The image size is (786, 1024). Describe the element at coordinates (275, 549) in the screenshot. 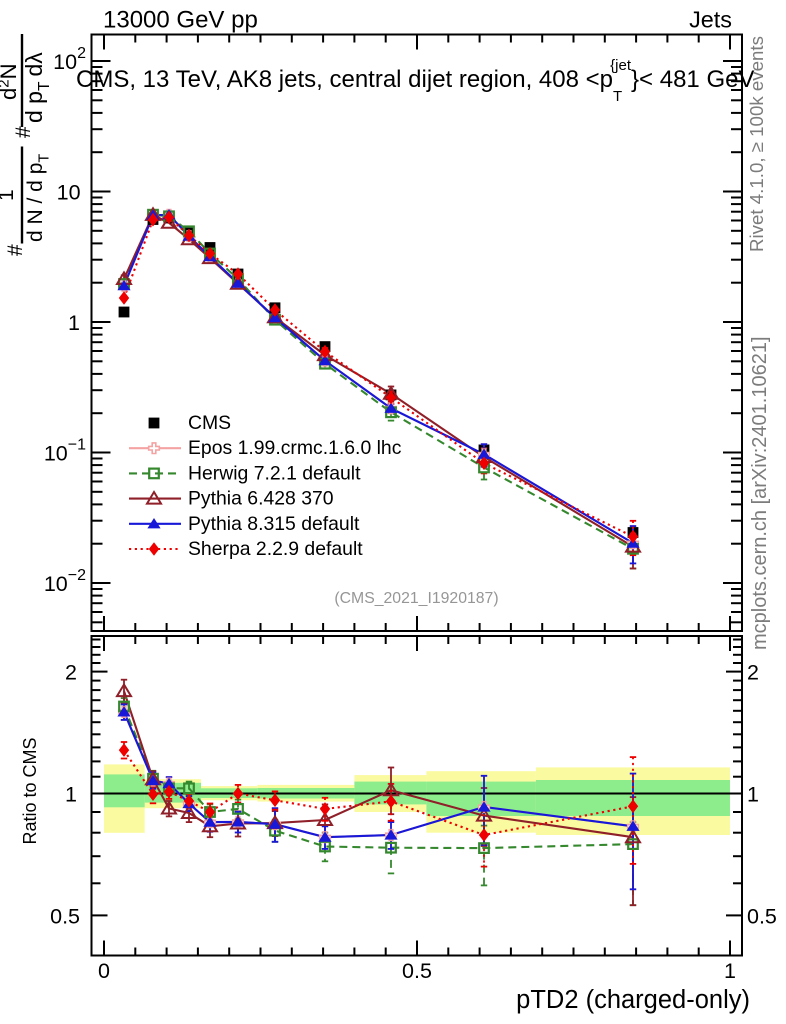

I see `svg-text: Sherpa 2.2.9 default` at that location.